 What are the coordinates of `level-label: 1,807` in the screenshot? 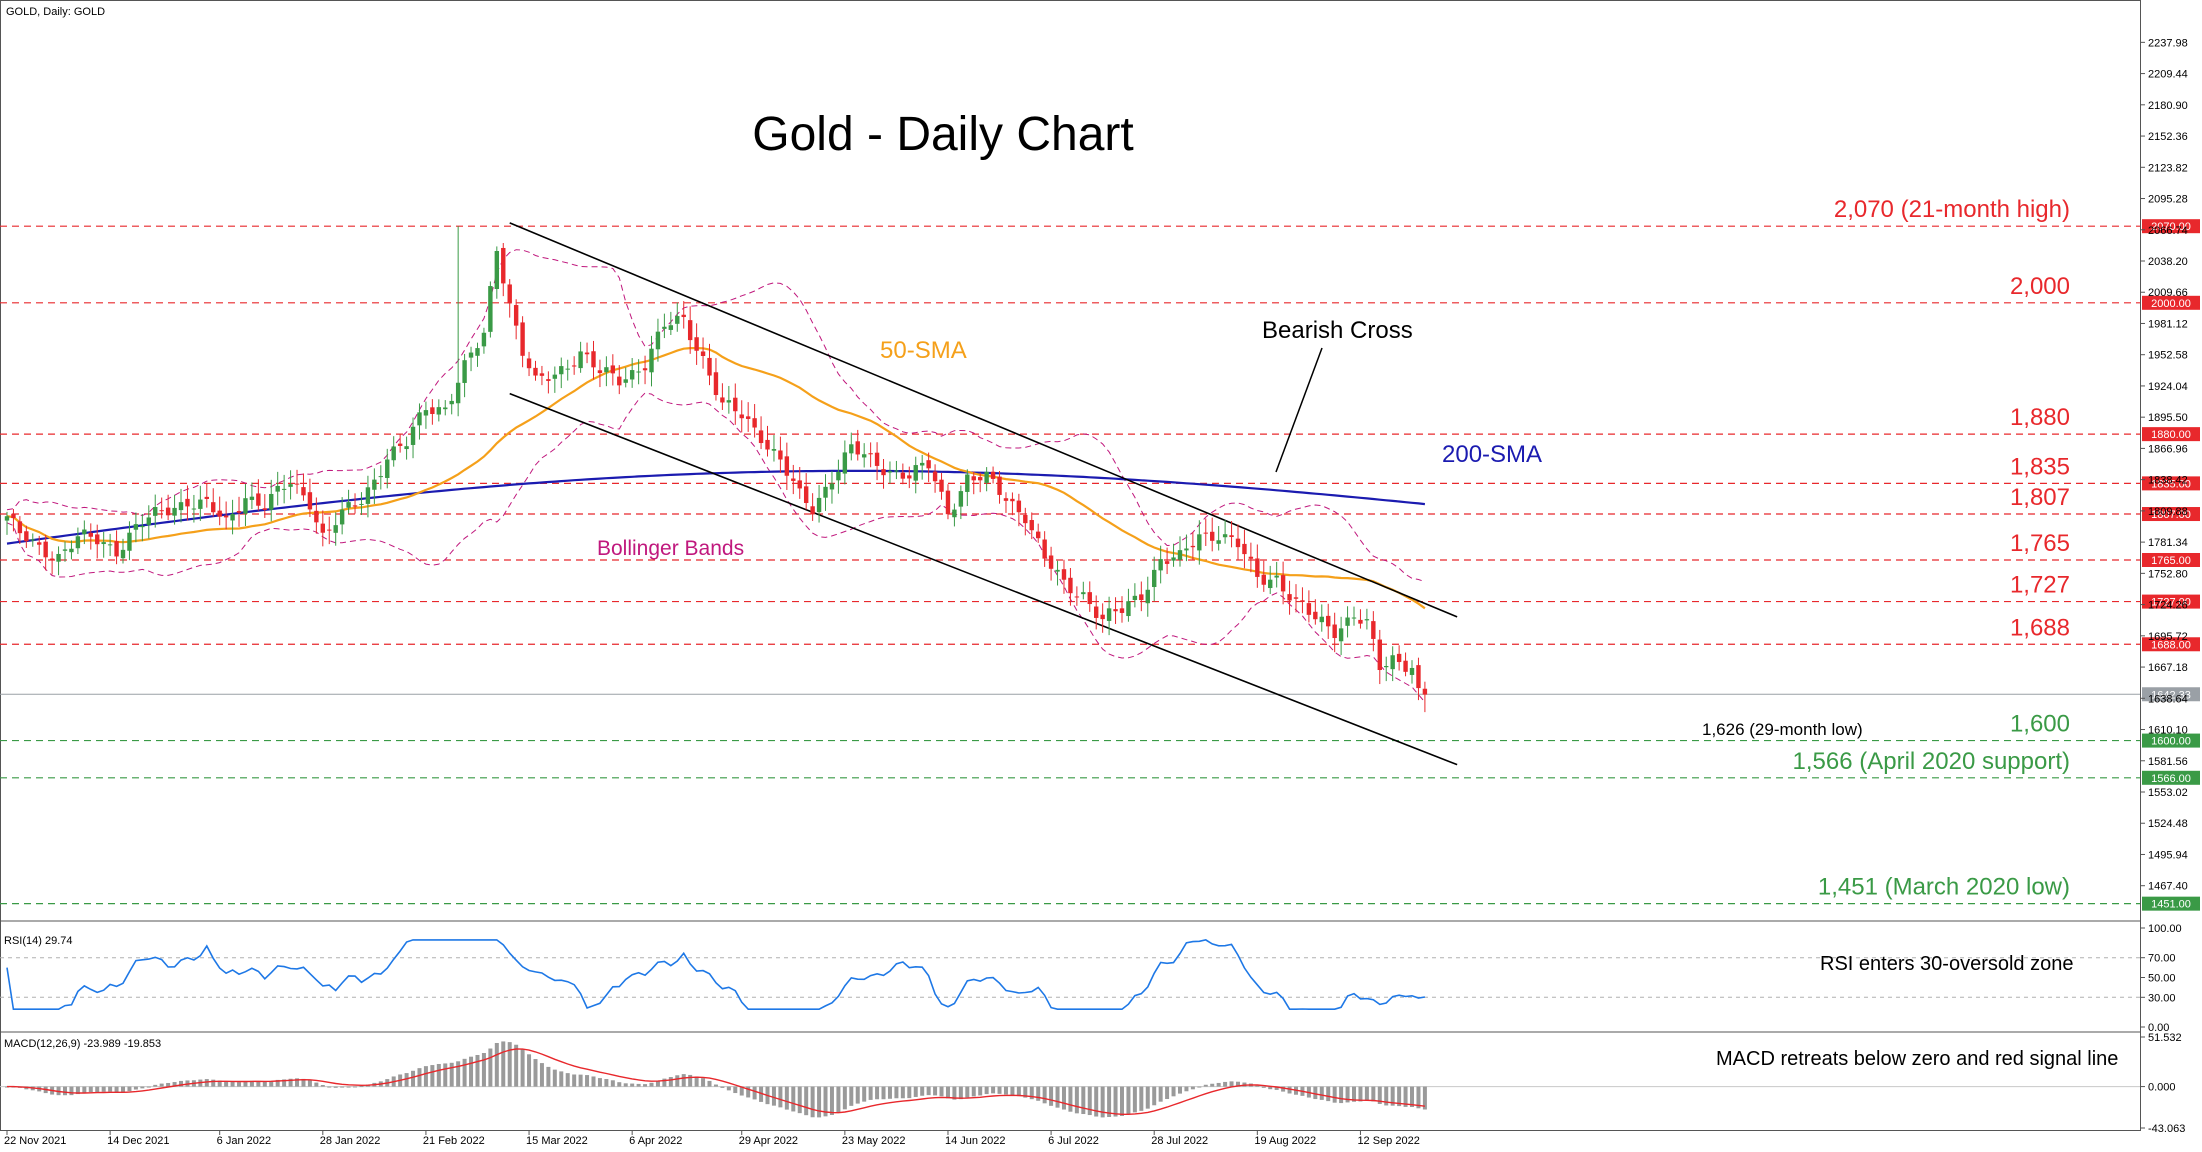 It's located at (2040, 497).